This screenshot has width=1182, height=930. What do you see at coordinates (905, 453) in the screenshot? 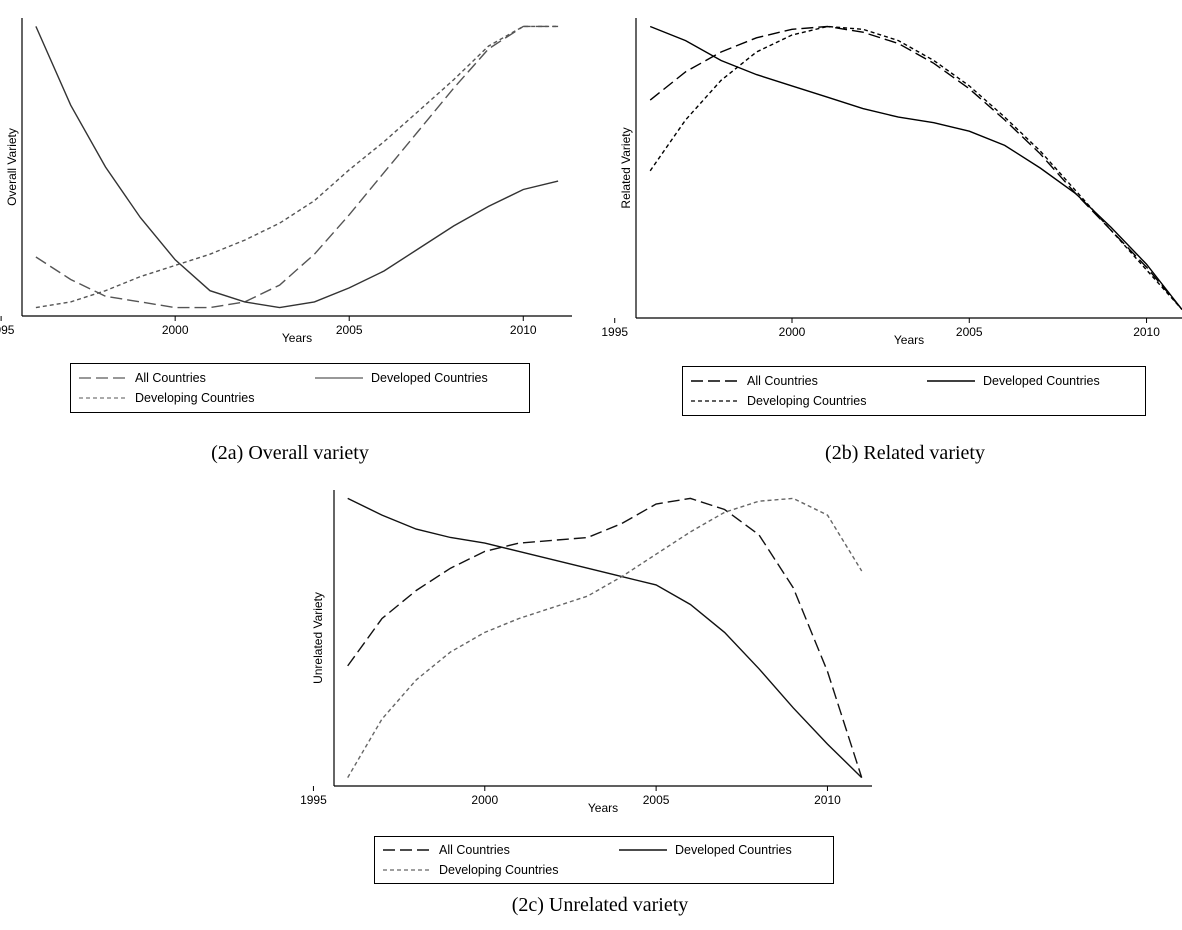
I see `caption-2b: (2b) Related variety` at bounding box center [905, 453].